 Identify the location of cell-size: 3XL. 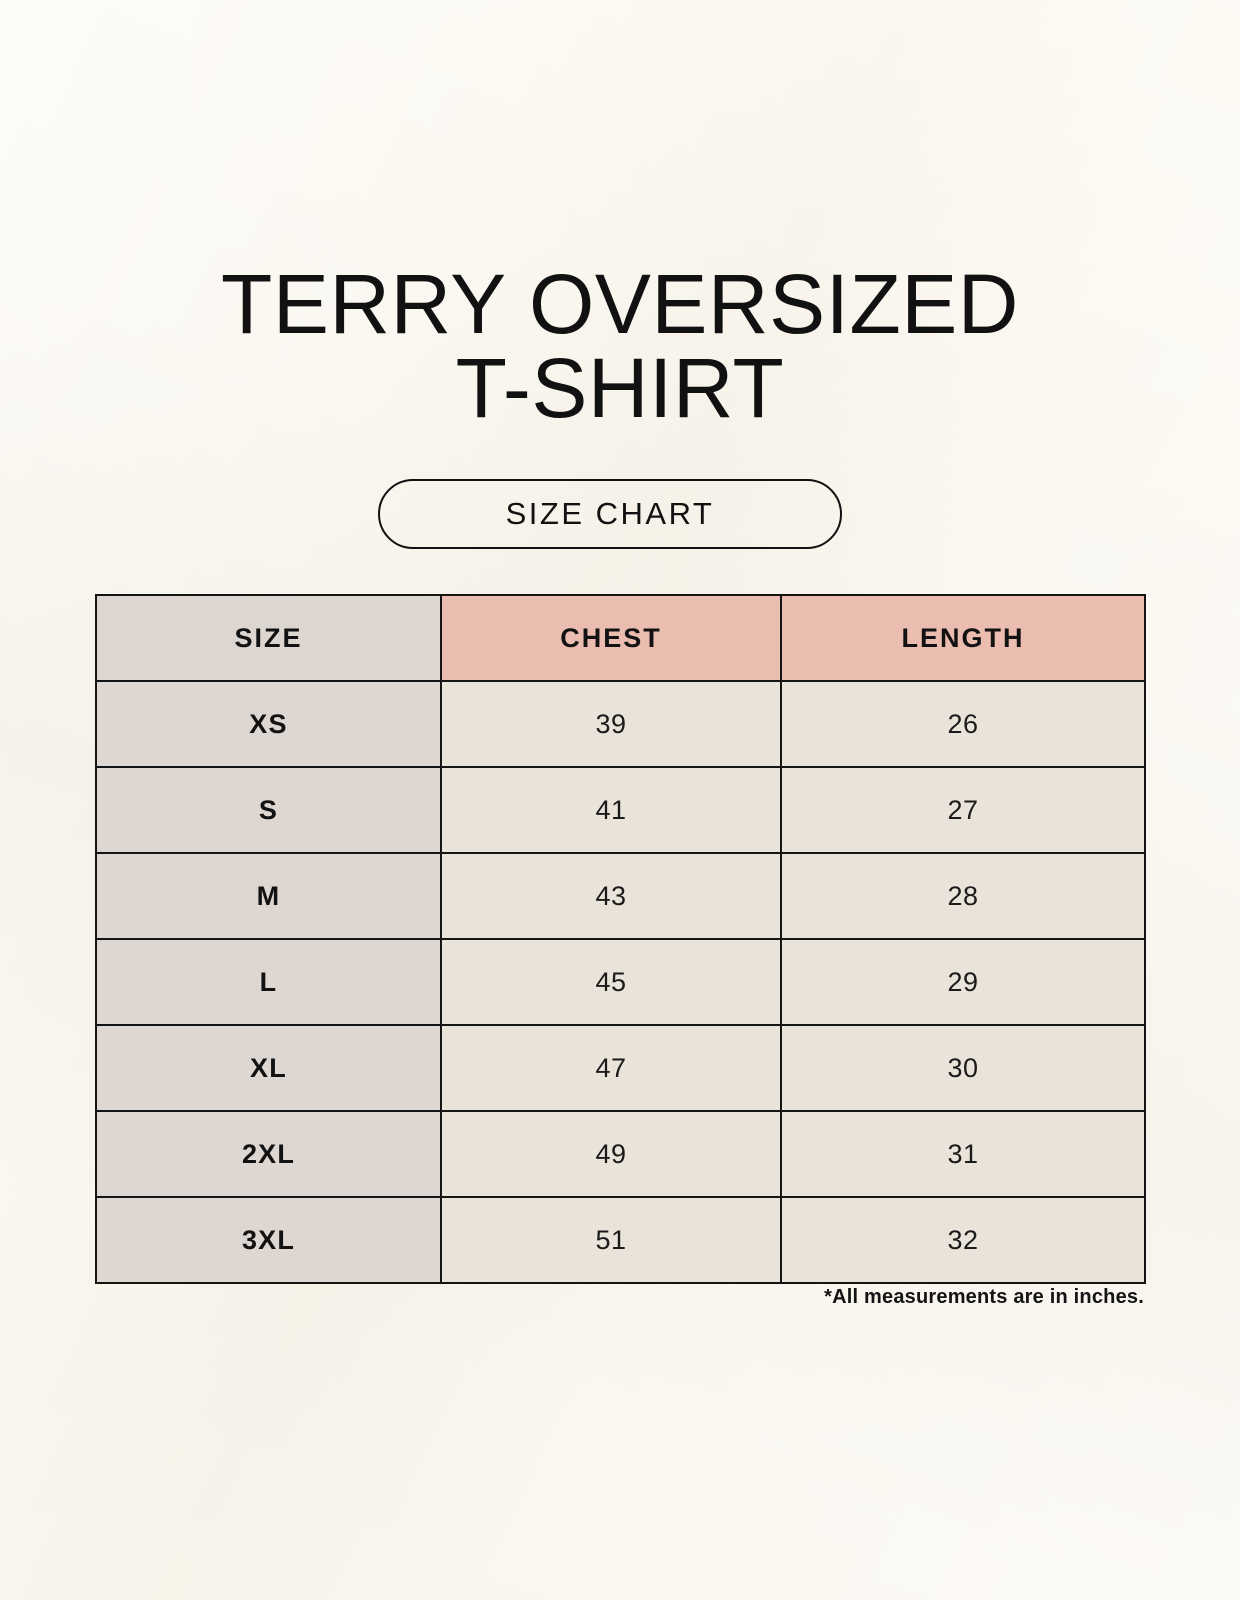
(268, 1240).